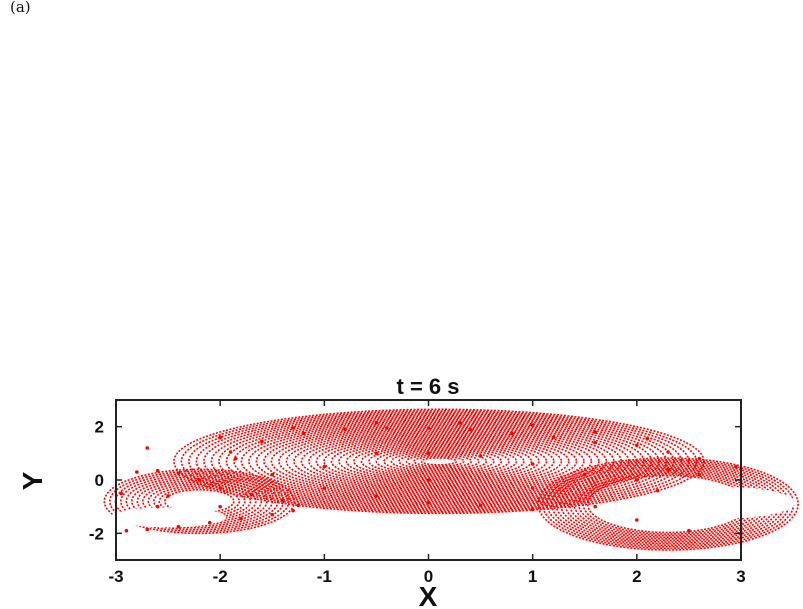  What do you see at coordinates (636, 576) in the screenshot?
I see `x-tick-label: 2` at bounding box center [636, 576].